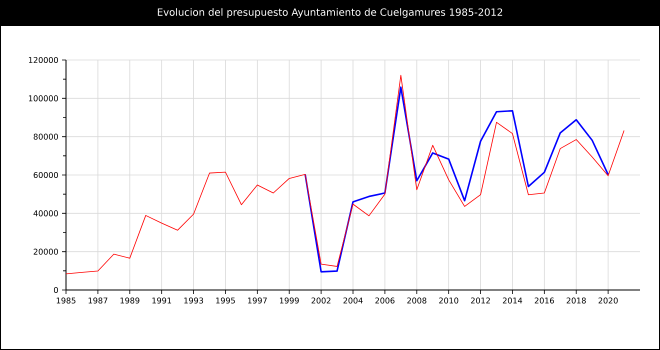 The height and width of the screenshot is (350, 660). Describe the element at coordinates (330, 13) in the screenshot. I see `chart-title: Evolucion del presupuesto Ayuntamiento de Cuelgamures 1985-2012` at that location.